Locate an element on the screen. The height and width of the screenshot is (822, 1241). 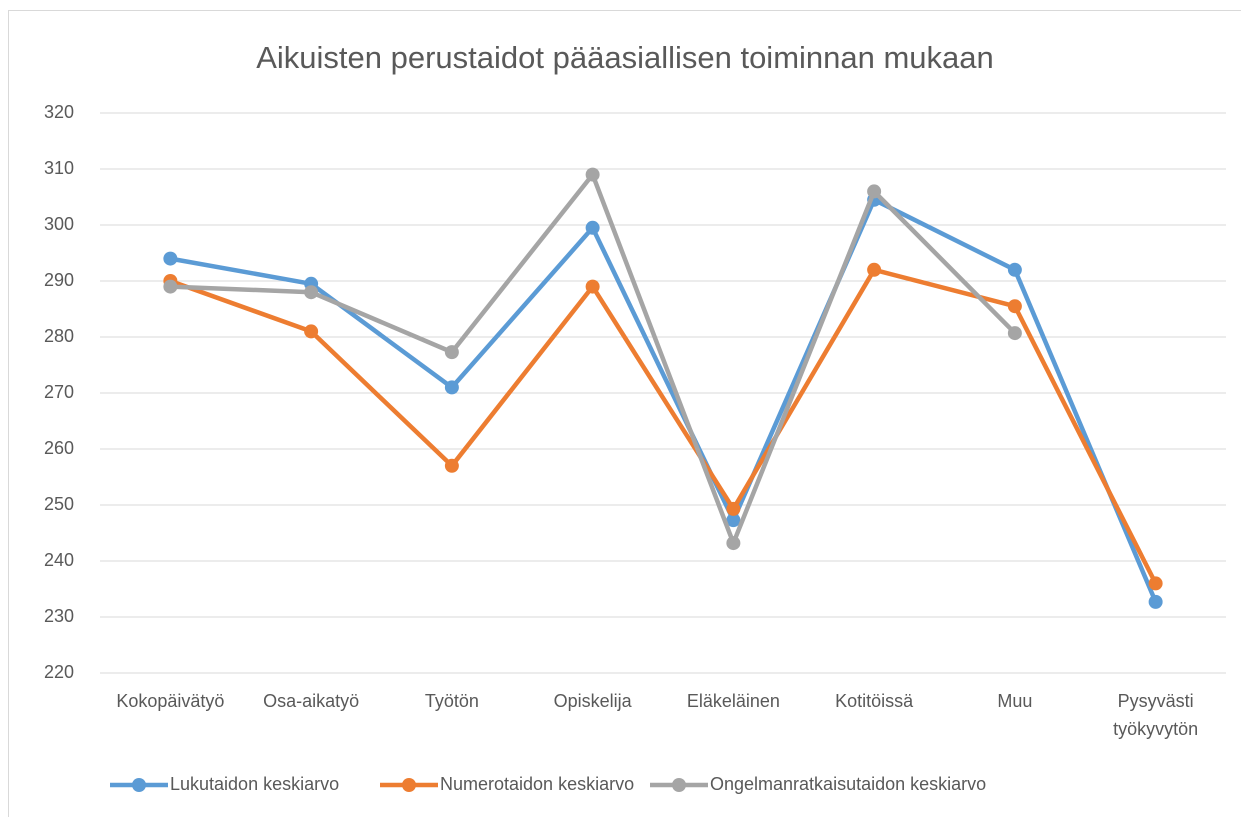
y-tick-label: 250 is located at coordinates (59, 504).